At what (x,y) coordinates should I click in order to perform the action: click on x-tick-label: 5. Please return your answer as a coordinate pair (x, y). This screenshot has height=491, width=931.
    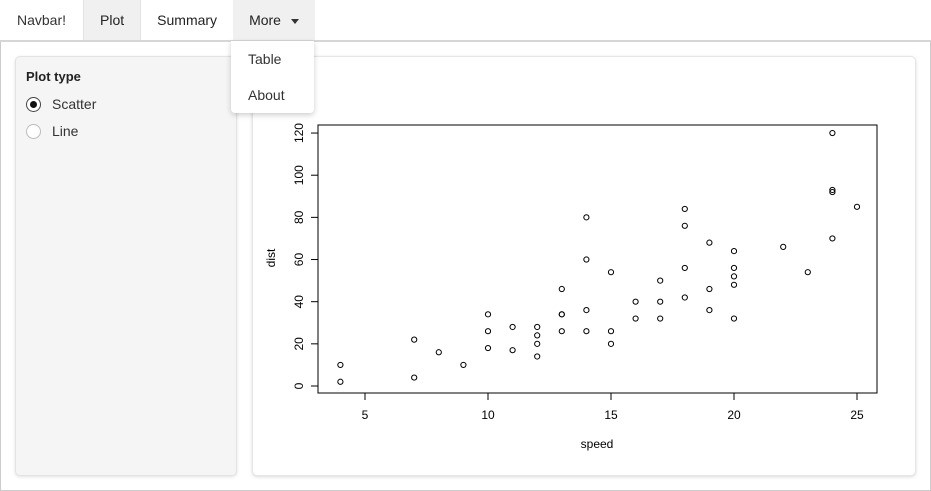
    Looking at the image, I should click on (365, 415).